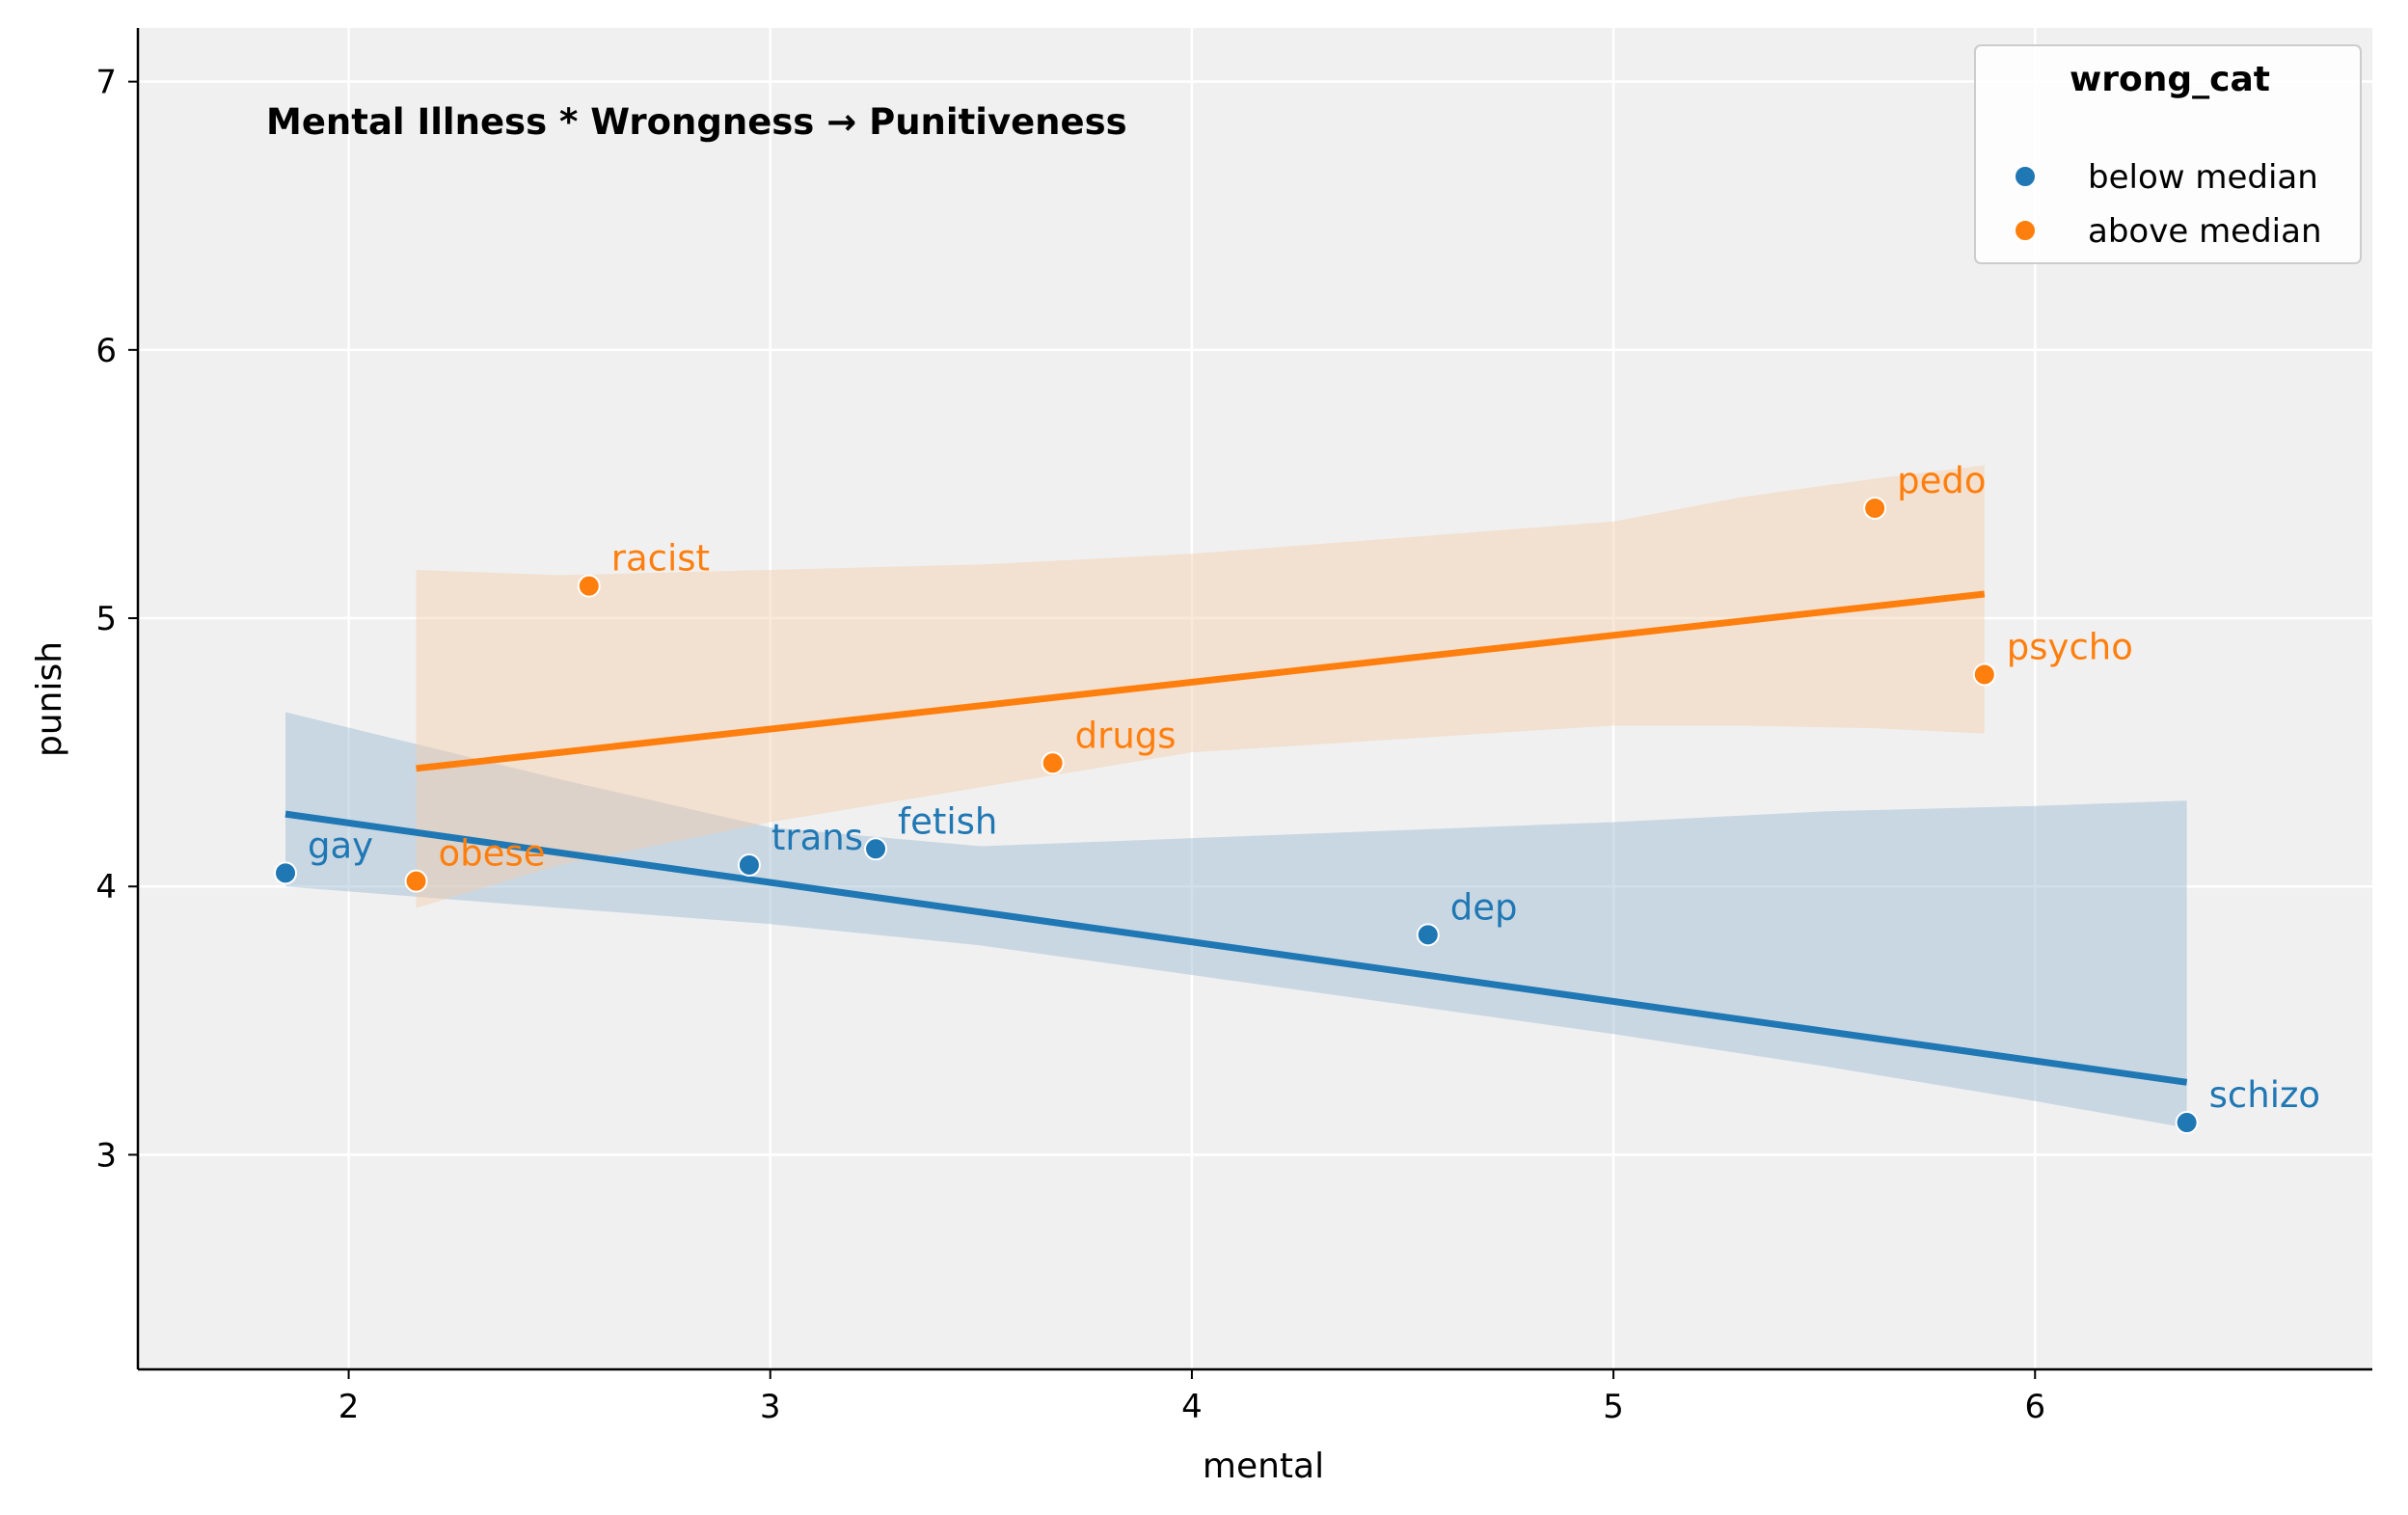  What do you see at coordinates (2034, 1407) in the screenshot?
I see `x-tick-label: 6` at bounding box center [2034, 1407].